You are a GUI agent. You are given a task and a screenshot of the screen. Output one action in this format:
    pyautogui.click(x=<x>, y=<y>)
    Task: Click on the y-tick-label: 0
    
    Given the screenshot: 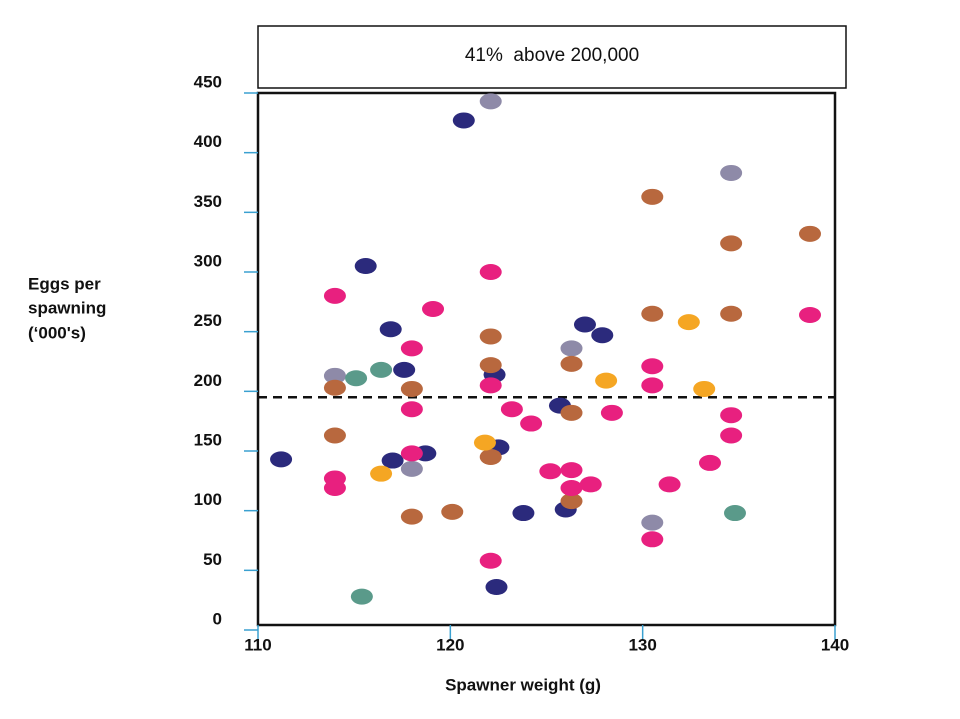 What is the action you would take?
    pyautogui.click(x=217, y=618)
    